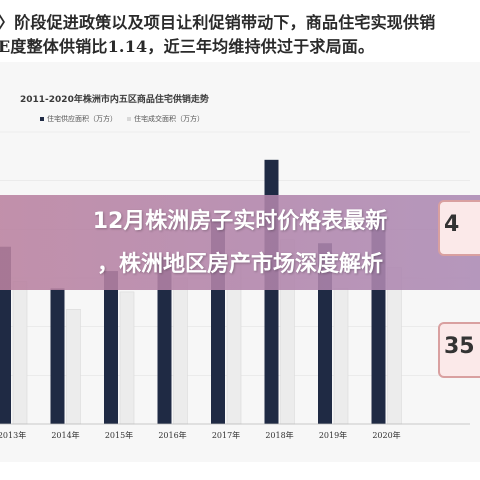 This screenshot has width=480, height=480. I want to click on x-tick-label: 2019年, so click(333, 435).